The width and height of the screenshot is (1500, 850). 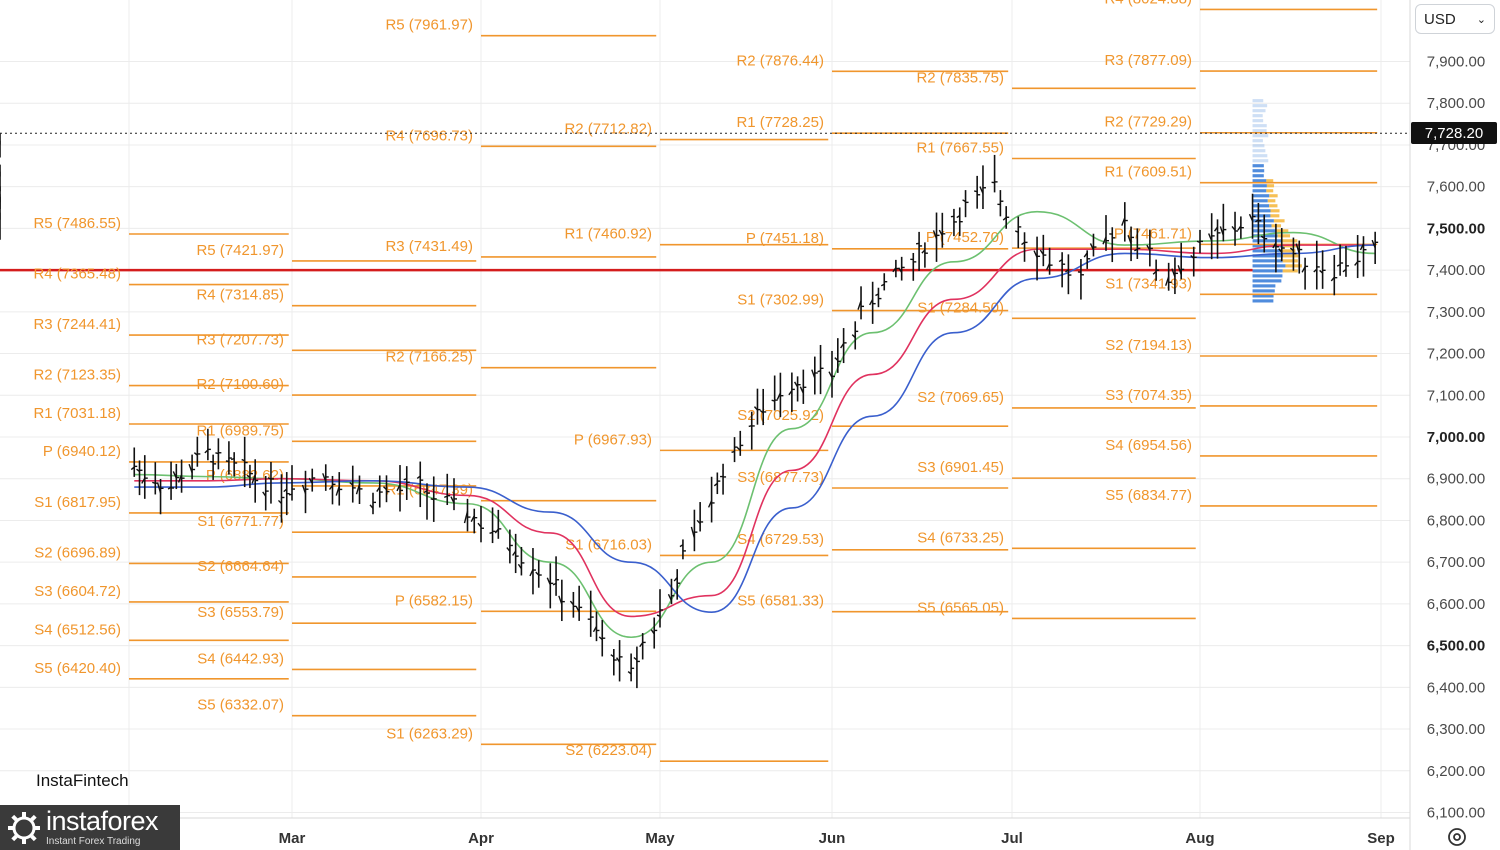 I want to click on pivot-label: R3 (7244.41), so click(x=77, y=324).